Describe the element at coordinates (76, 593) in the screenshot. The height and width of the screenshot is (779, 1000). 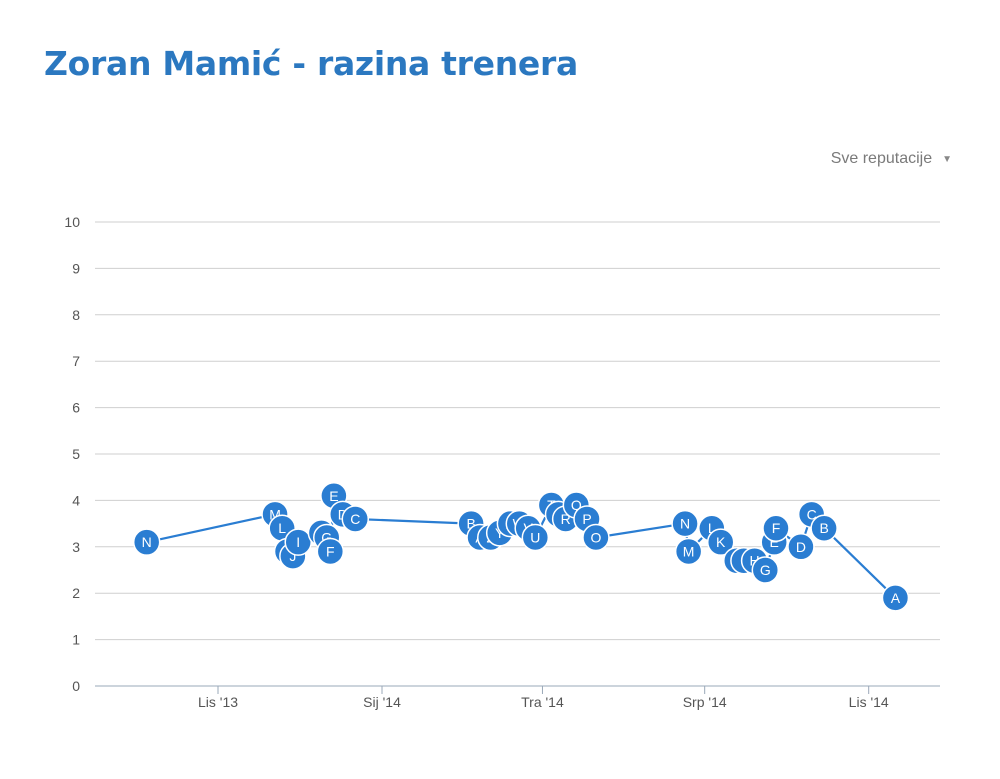
I see `y-tick-label: 2` at that location.